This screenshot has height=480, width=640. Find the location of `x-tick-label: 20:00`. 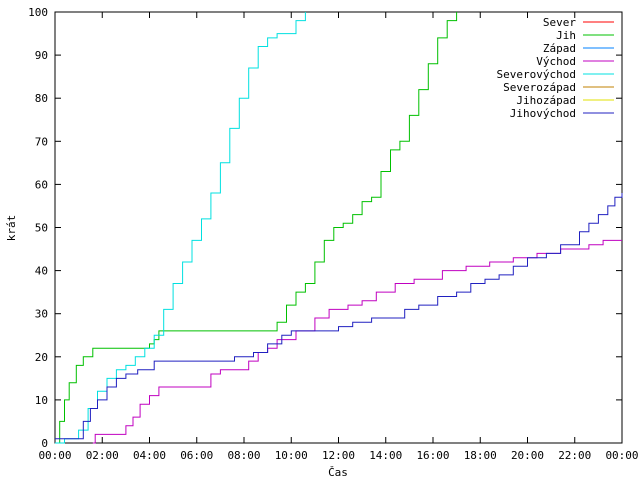

x-tick-label: 20:00 is located at coordinates (527, 455).